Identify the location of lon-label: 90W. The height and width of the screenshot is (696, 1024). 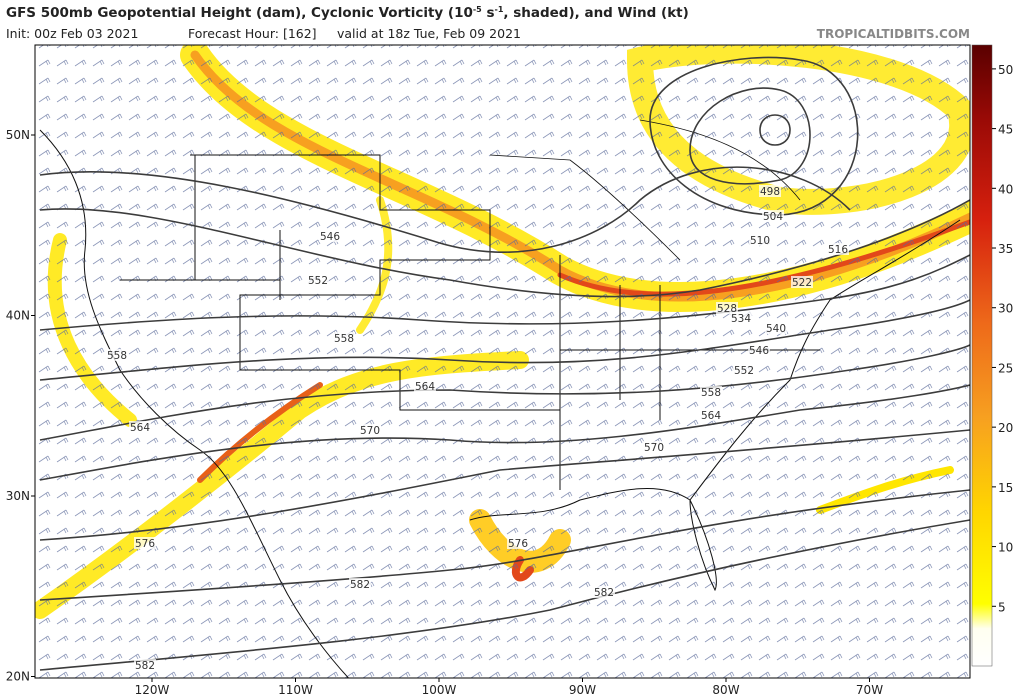
(582, 689).